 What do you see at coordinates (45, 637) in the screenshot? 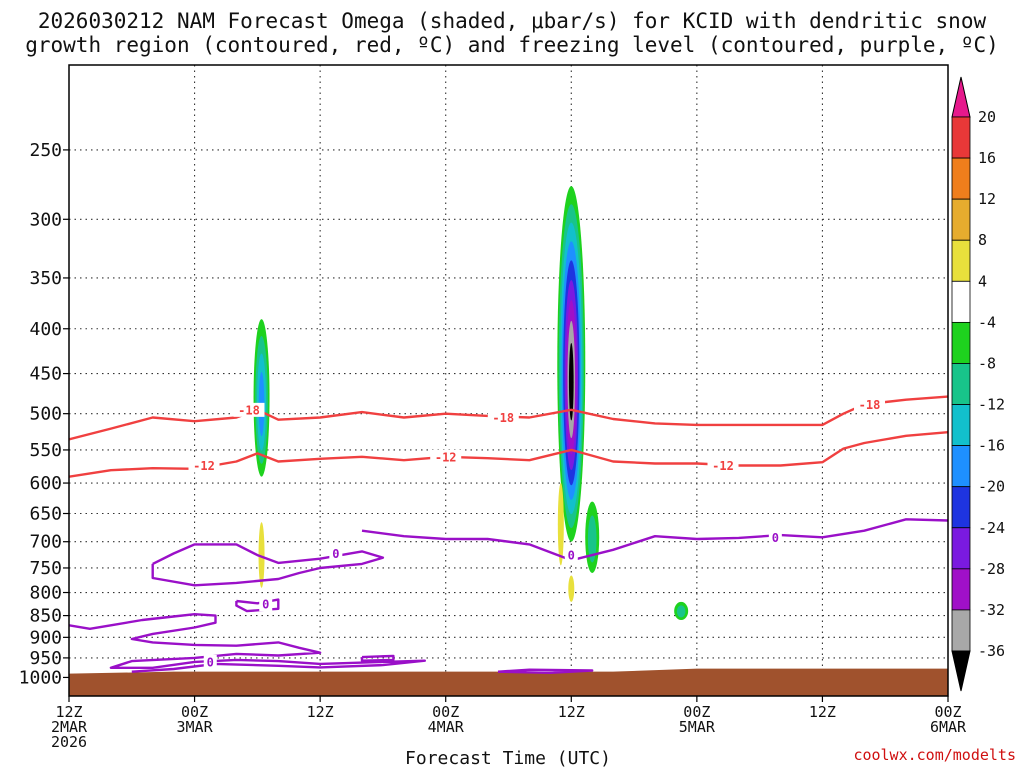
I see `y-tick-label: 900` at bounding box center [45, 637].